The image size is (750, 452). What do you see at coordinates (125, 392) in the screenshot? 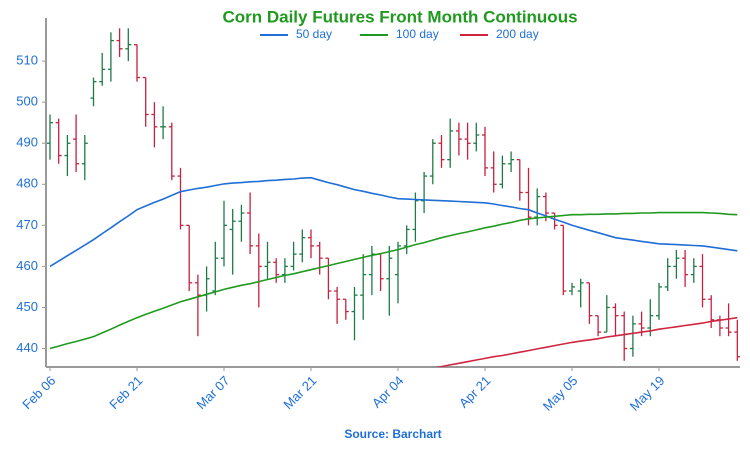
I see `x-tick-label: Feb 21` at bounding box center [125, 392].